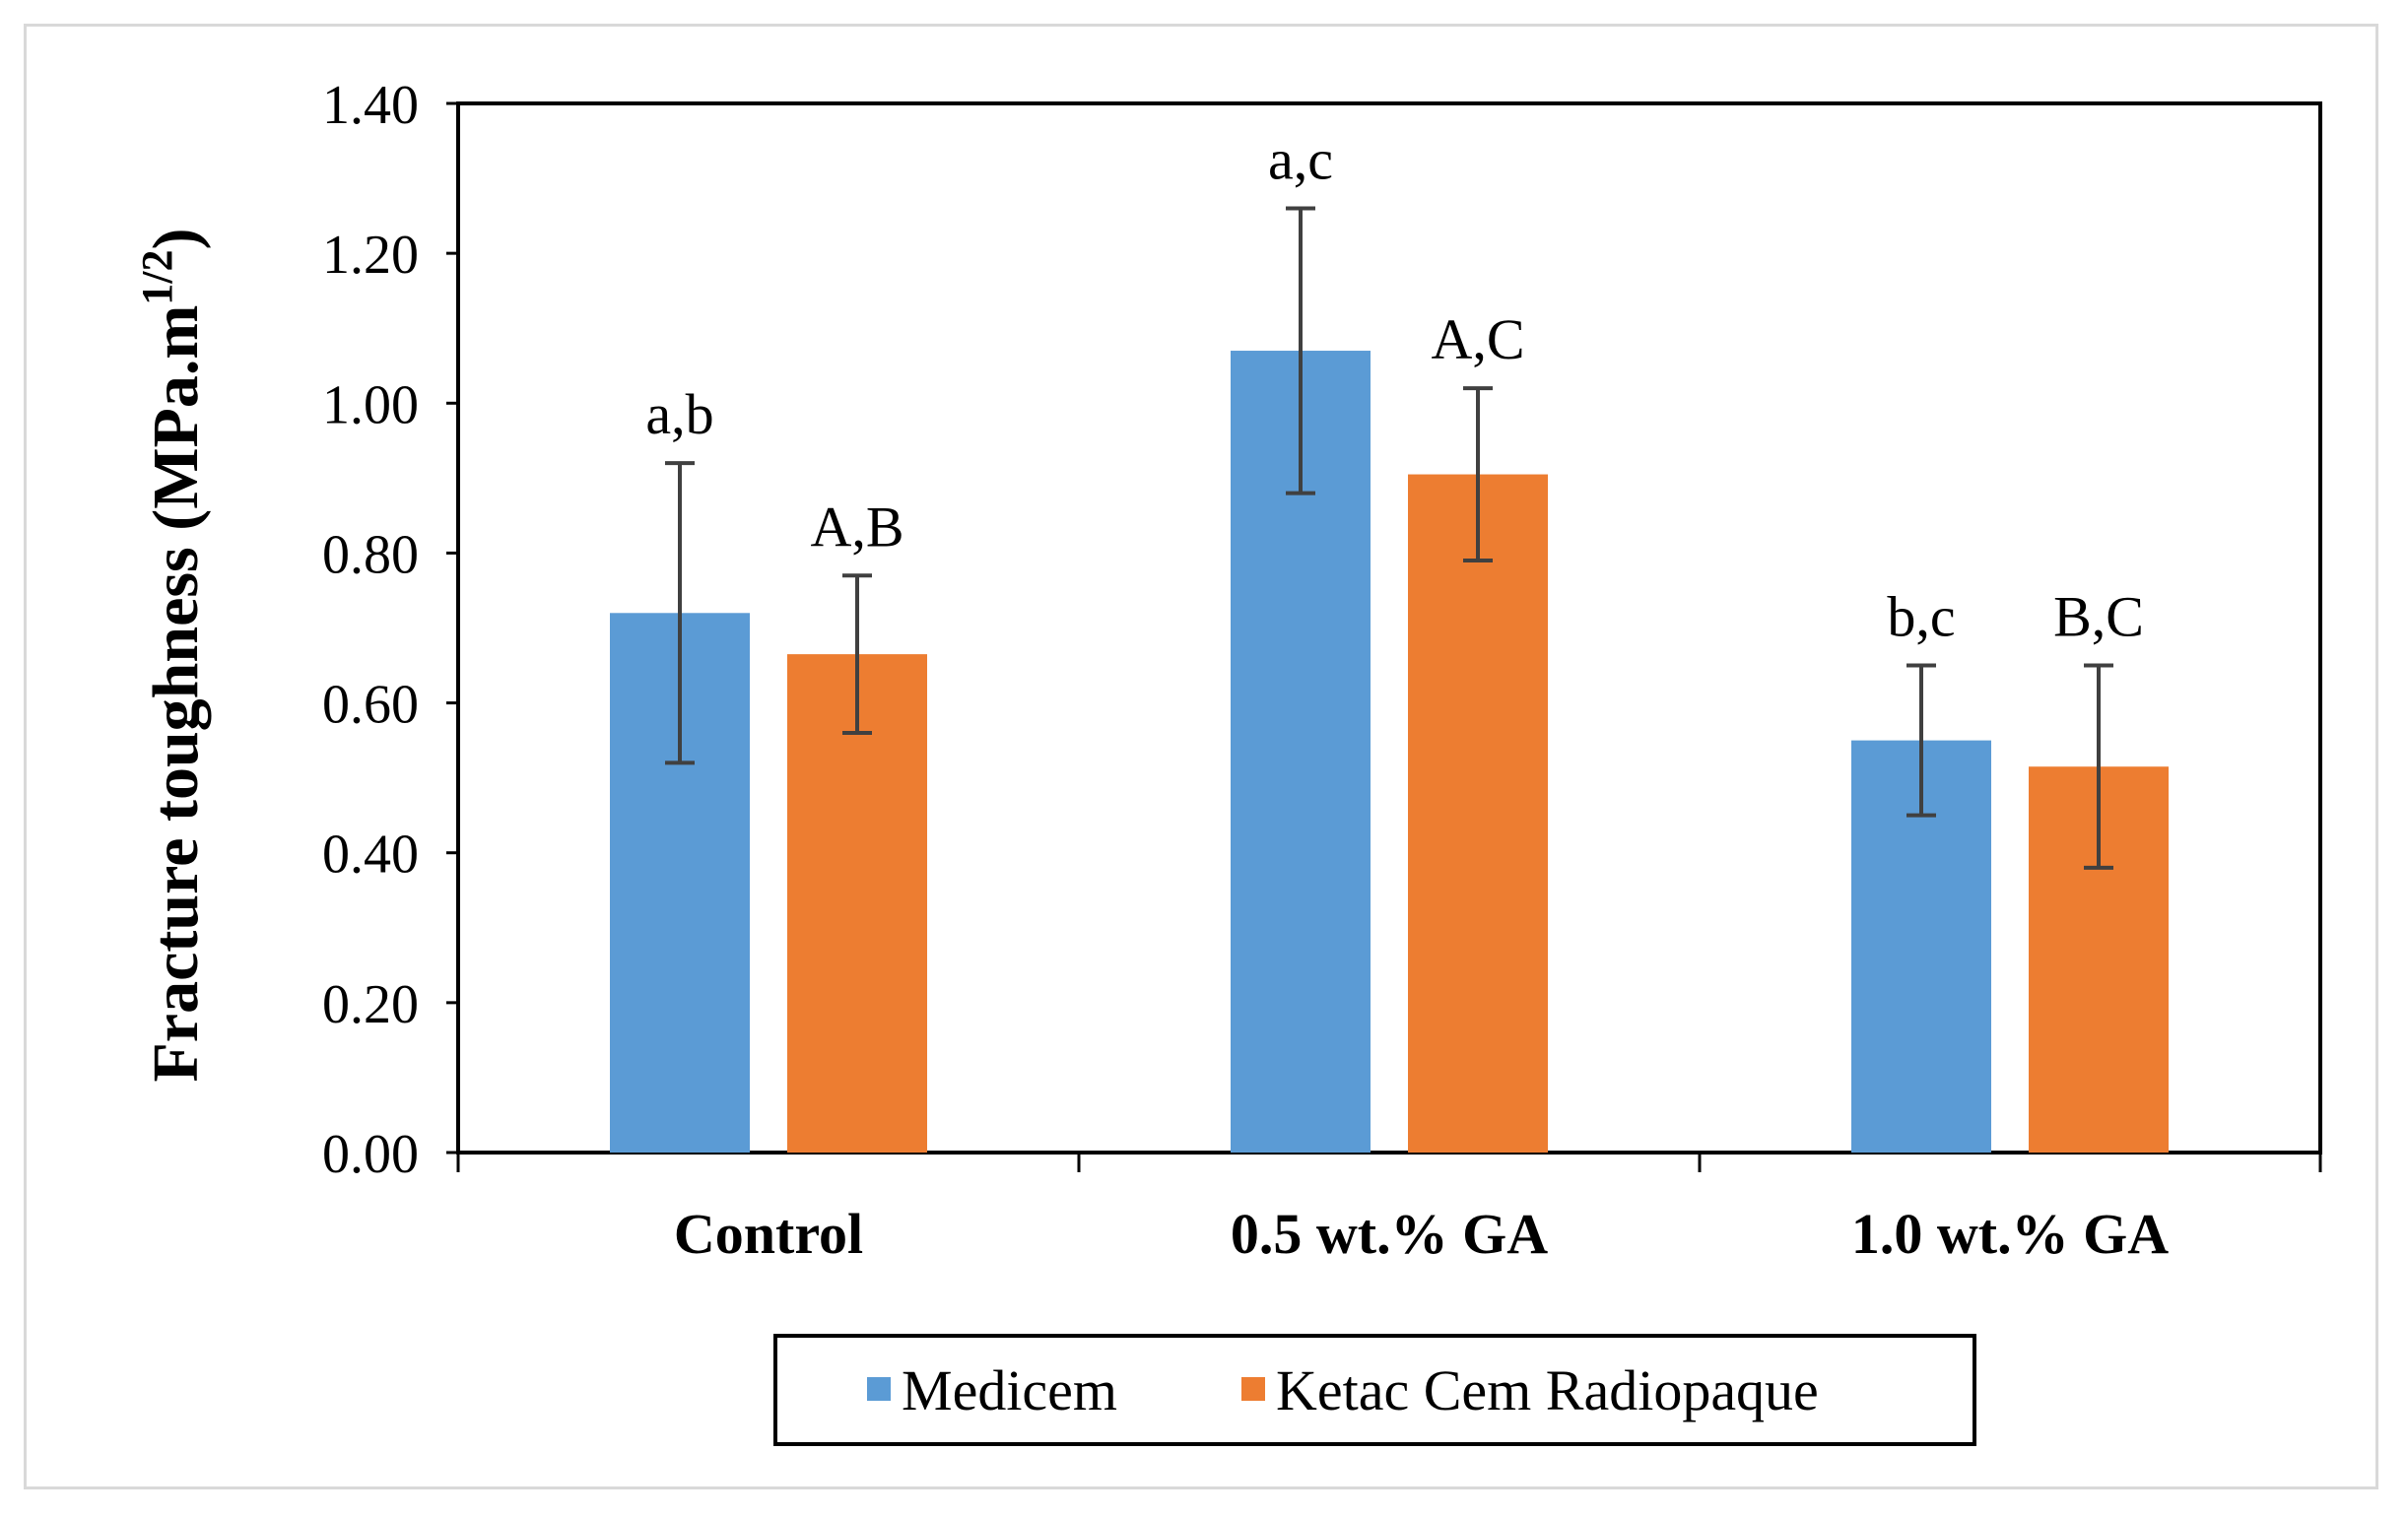 This screenshot has height=1518, width=2408. What do you see at coordinates (1253, 1389) in the screenshot?
I see `legend-swatch-ketac-cem-radiopaque` at bounding box center [1253, 1389].